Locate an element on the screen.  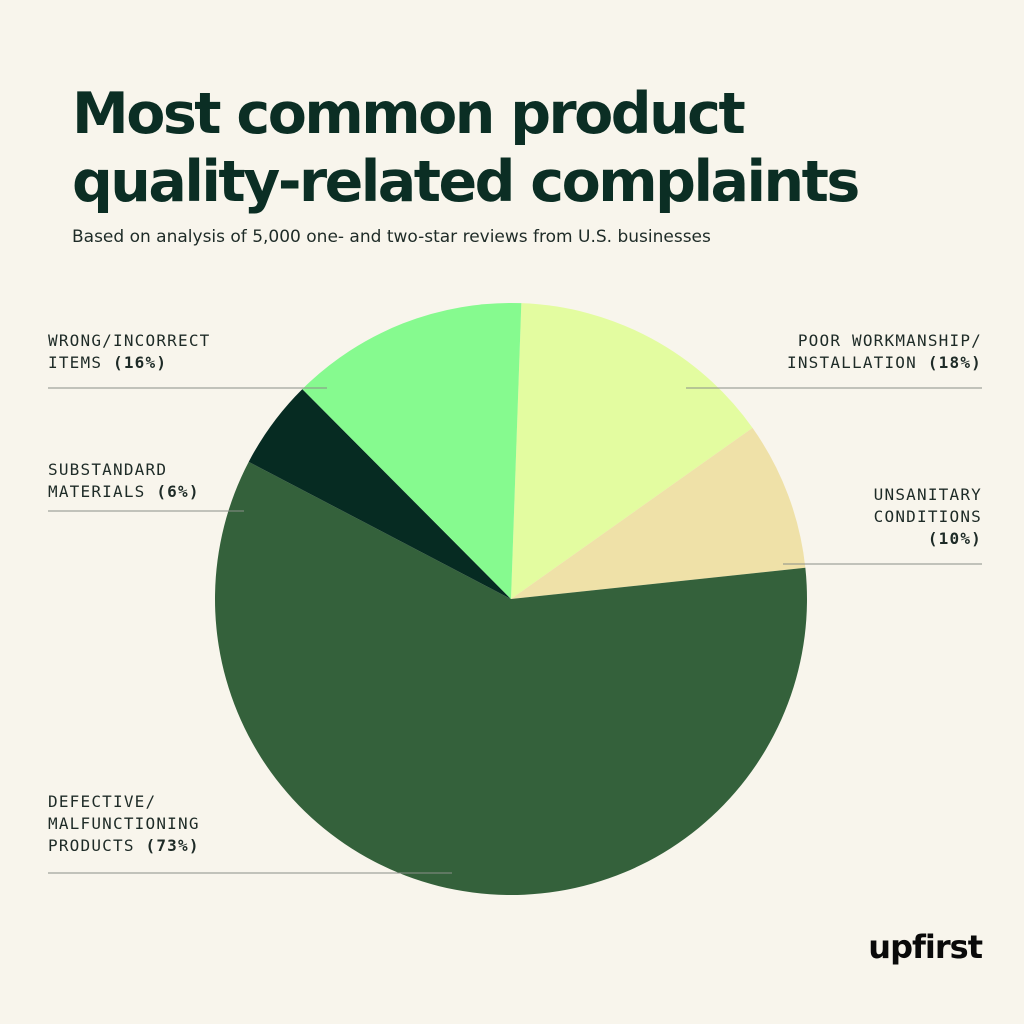
slice-label-unsanitary-conditions: UNSANITARY CONDITIONS (10%) is located at coordinates (927, 516).